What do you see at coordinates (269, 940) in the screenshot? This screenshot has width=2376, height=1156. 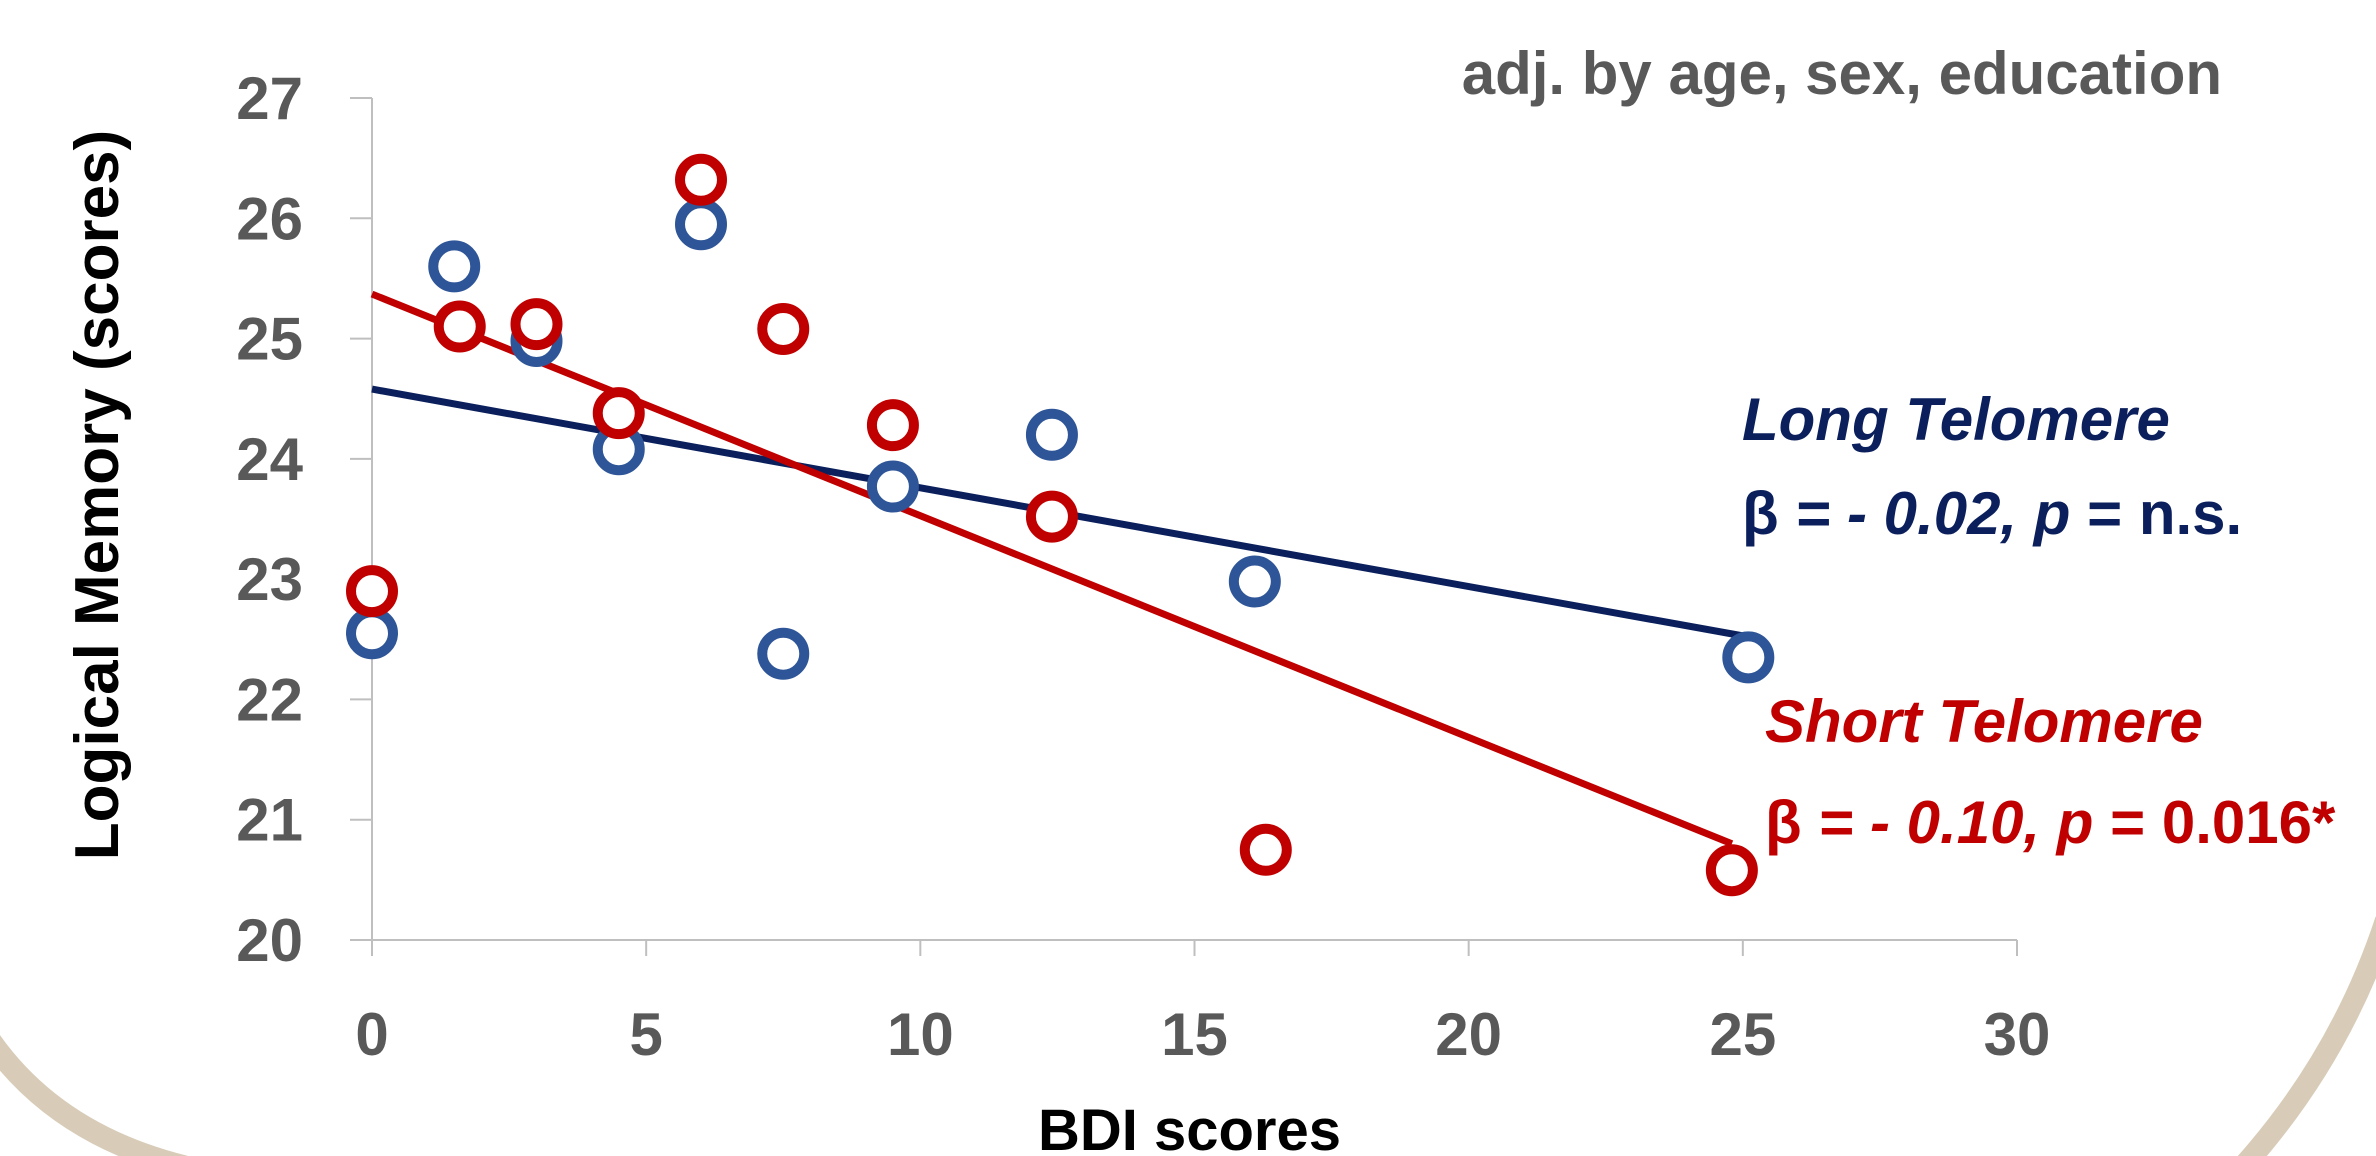 I see `y-tick-label: 20` at bounding box center [269, 940].